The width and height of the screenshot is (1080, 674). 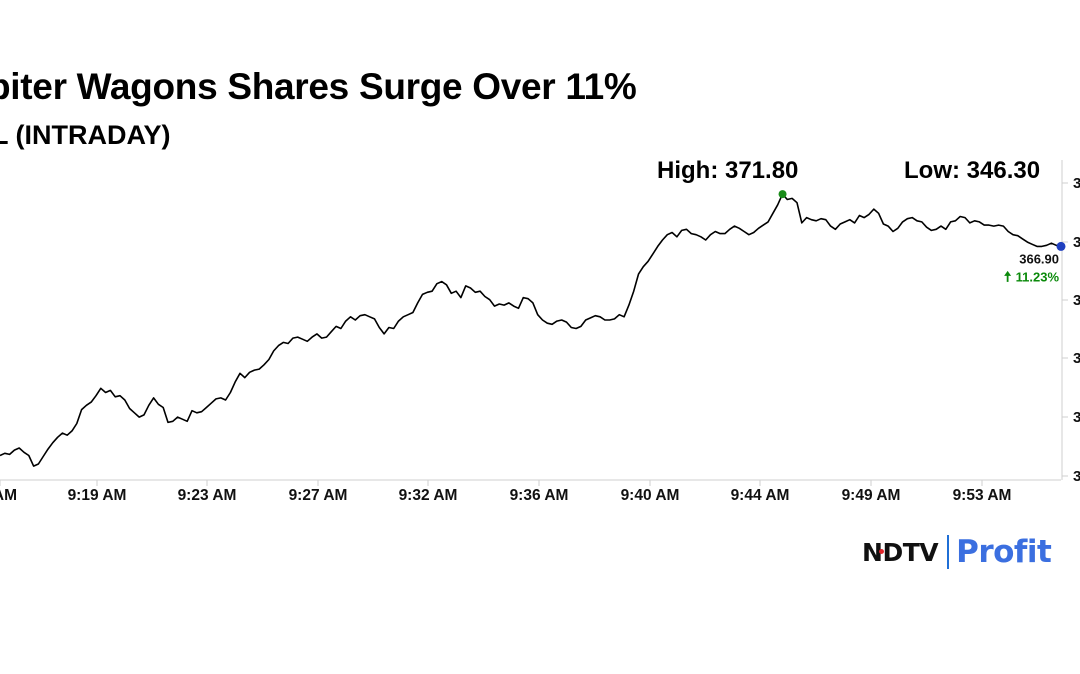 What do you see at coordinates (539, 495) in the screenshot?
I see `x-tick-label: 9:36 AM` at bounding box center [539, 495].